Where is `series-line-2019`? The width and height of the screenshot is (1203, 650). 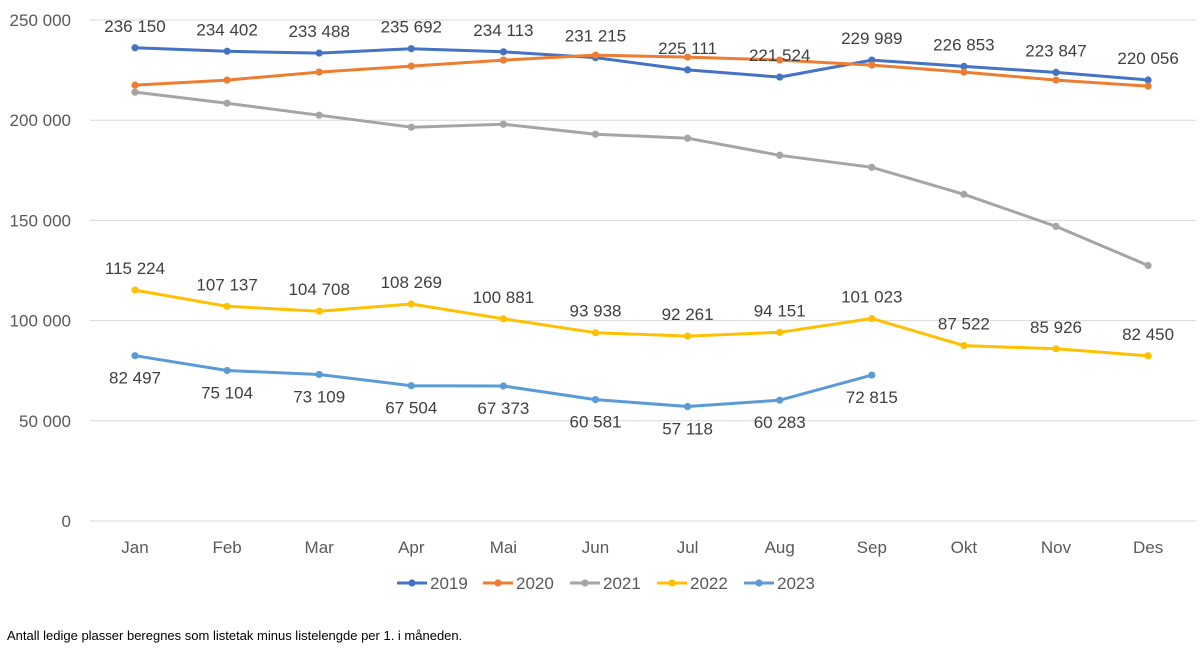
series-line-2019 is located at coordinates (641, 64).